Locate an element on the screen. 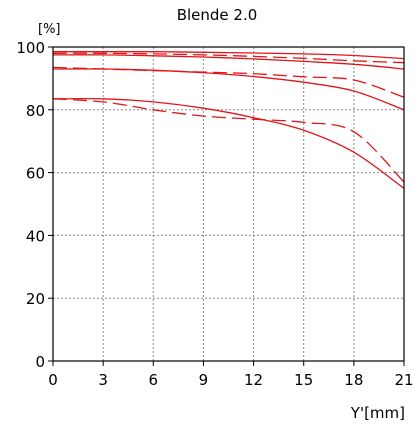 The width and height of the screenshot is (415, 430). y-tick-label: 40 is located at coordinates (35, 236).